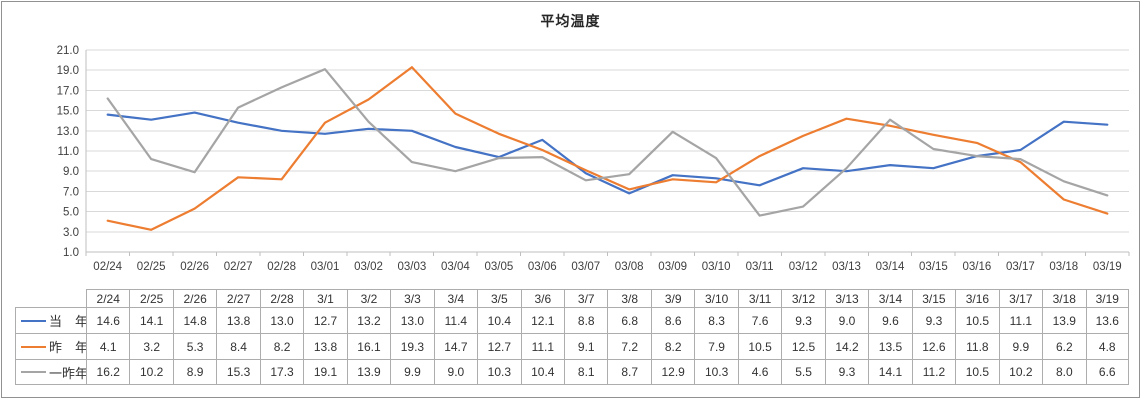 The height and width of the screenshot is (400, 1141). What do you see at coordinates (803, 346) in the screenshot?
I see `table-value-cell: 12.5` at bounding box center [803, 346].